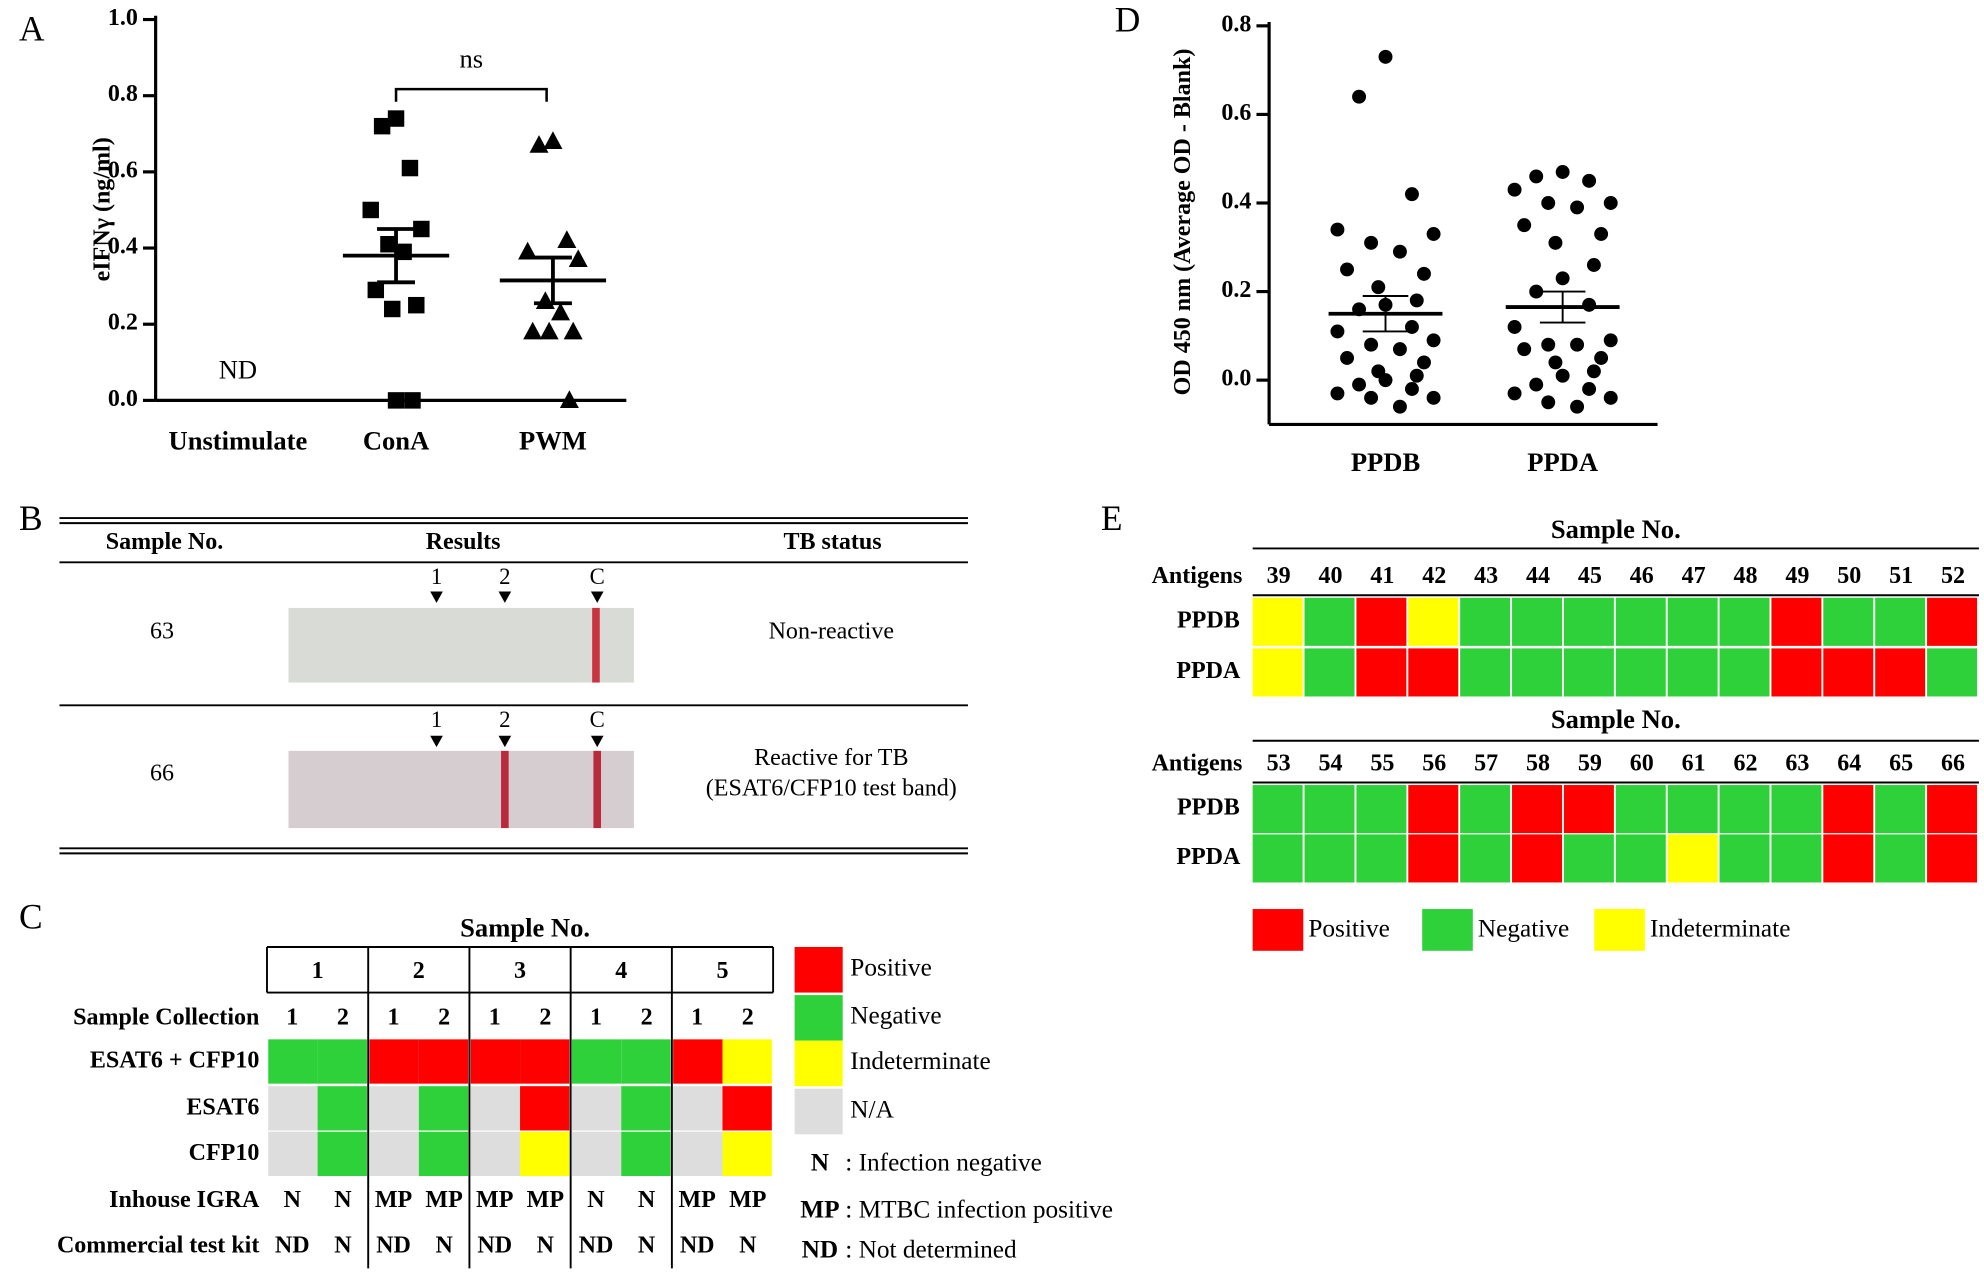 This screenshot has height=1274, width=1984. Describe the element at coordinates (520, 971) in the screenshot. I see `sample-number: 3` at that location.